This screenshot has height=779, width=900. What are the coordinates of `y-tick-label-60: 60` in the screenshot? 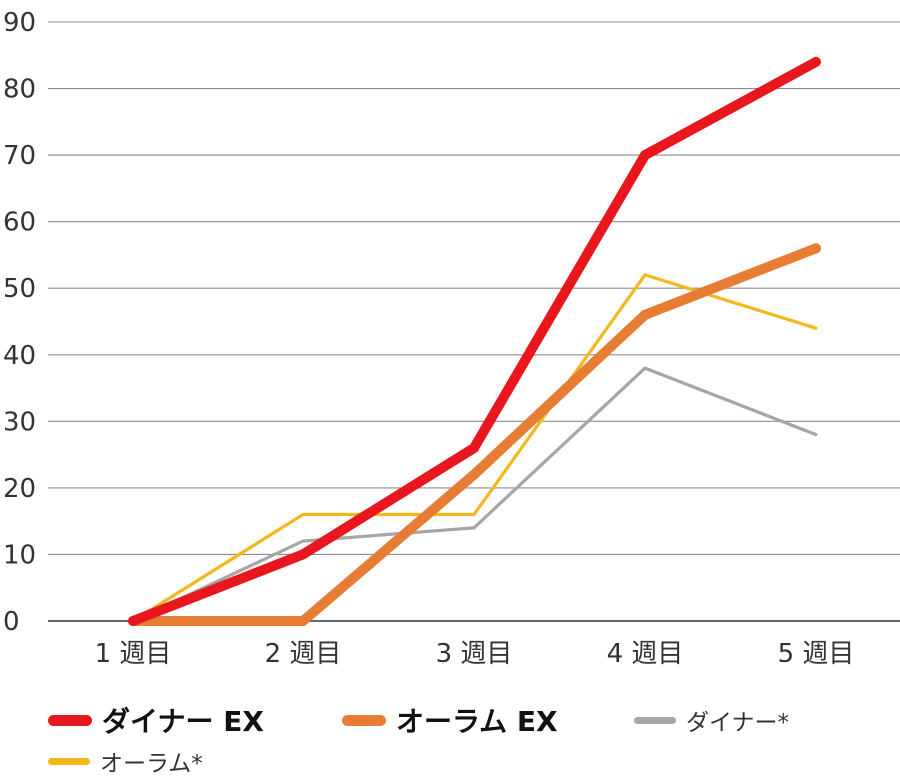 It's located at (19, 223).